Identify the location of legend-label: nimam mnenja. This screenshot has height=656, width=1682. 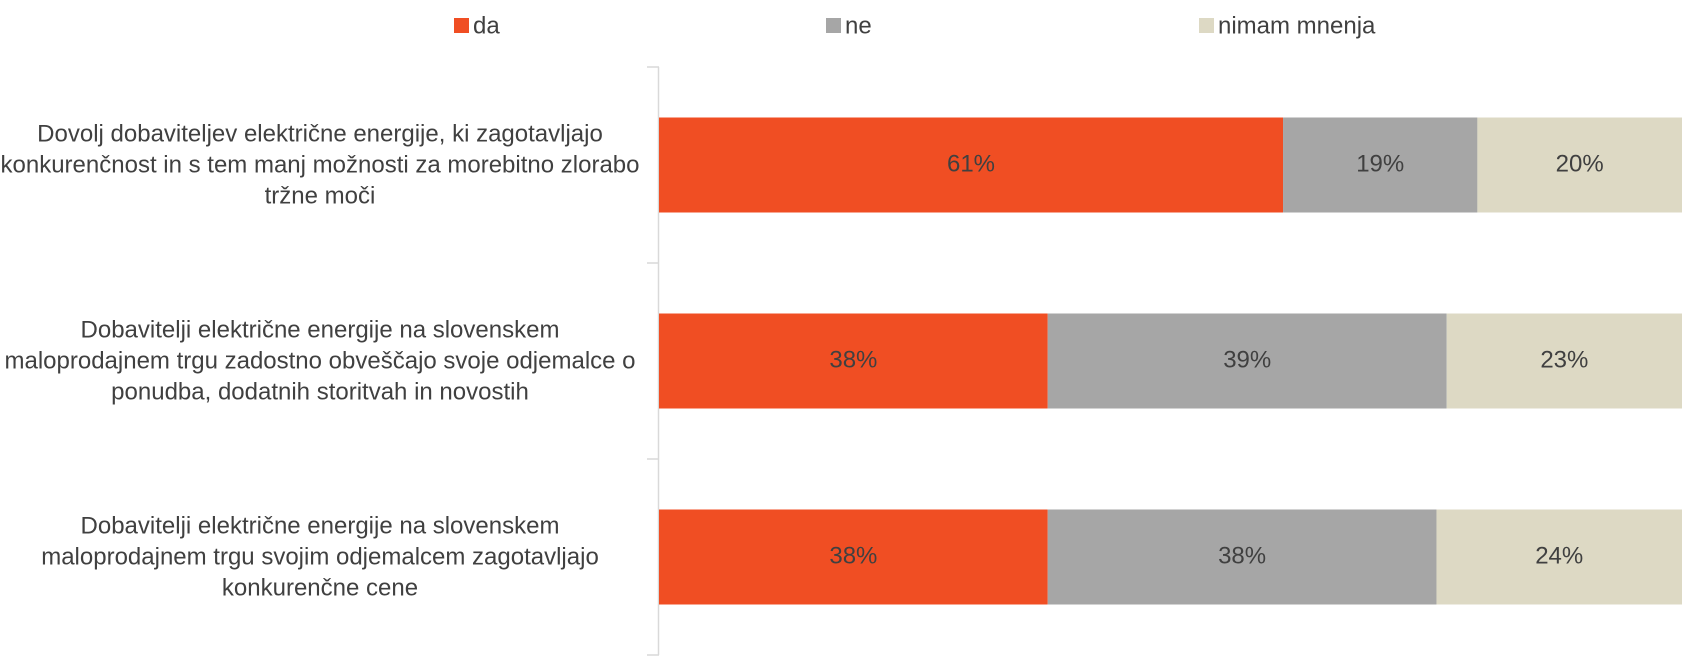
(1297, 25).